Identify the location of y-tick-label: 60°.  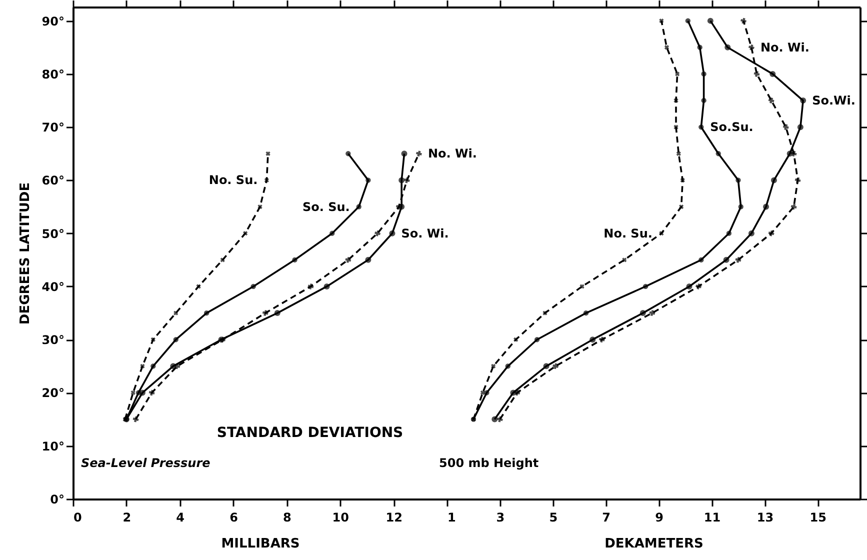
(53, 181).